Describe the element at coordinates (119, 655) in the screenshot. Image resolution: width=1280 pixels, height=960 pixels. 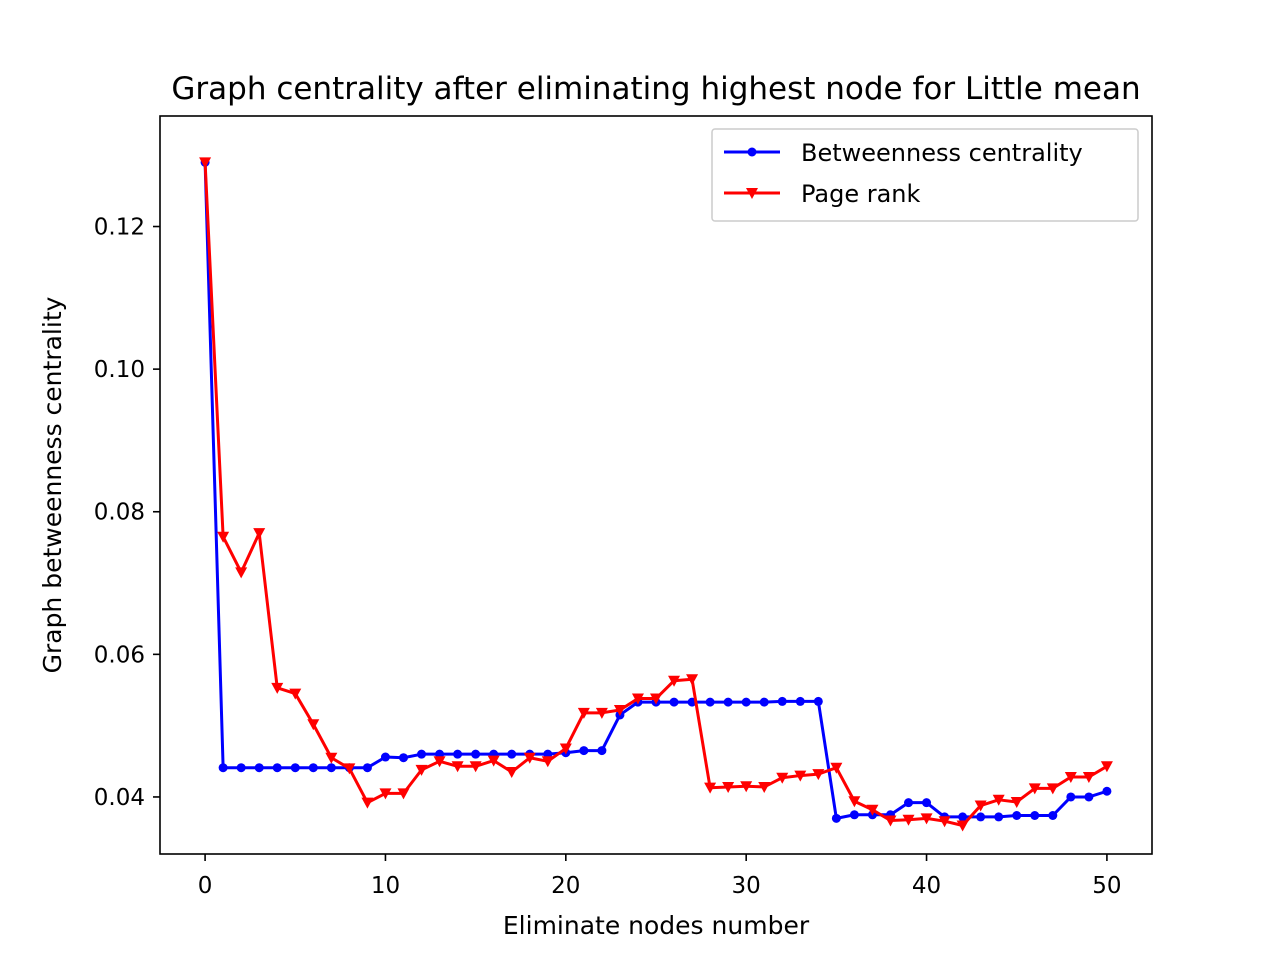
I see `y-tick-label: 0.06` at that location.